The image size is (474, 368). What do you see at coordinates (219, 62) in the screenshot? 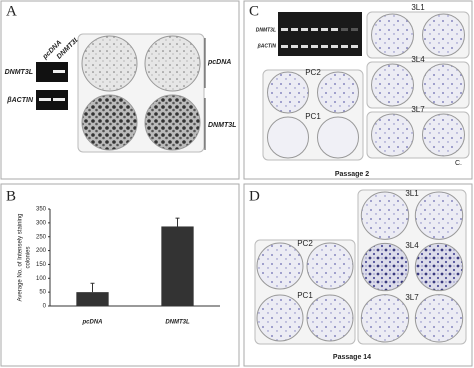
I see `plate-label: pcDNA` at bounding box center [219, 62].